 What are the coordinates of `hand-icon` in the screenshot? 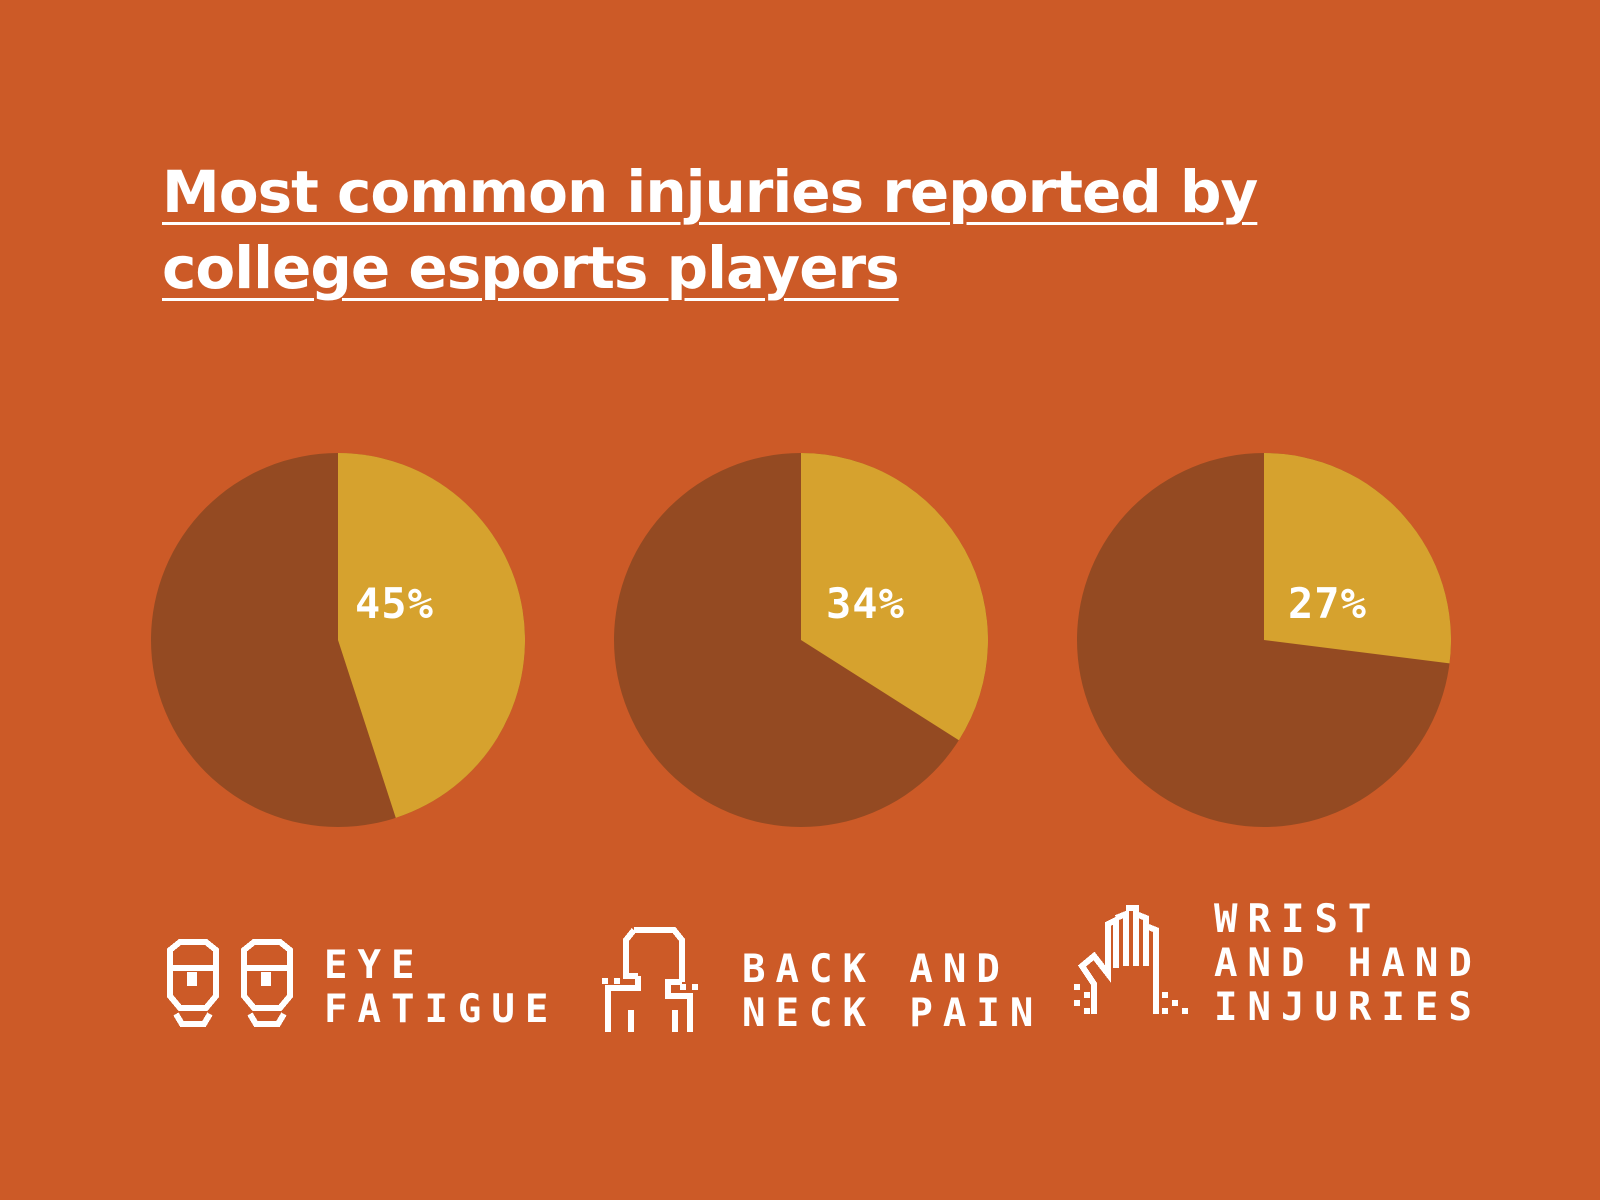 It's located at (1131, 959).